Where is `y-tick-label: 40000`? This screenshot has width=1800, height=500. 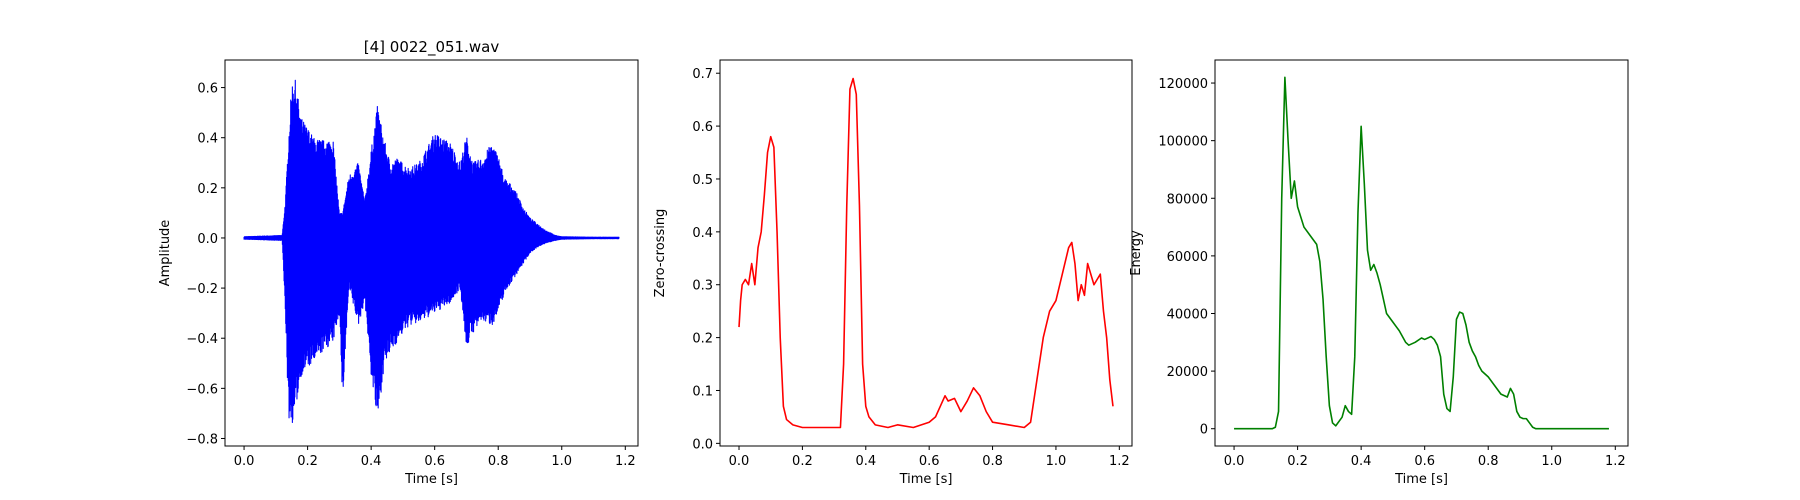
y-tick-label: 40000 is located at coordinates (1187, 314).